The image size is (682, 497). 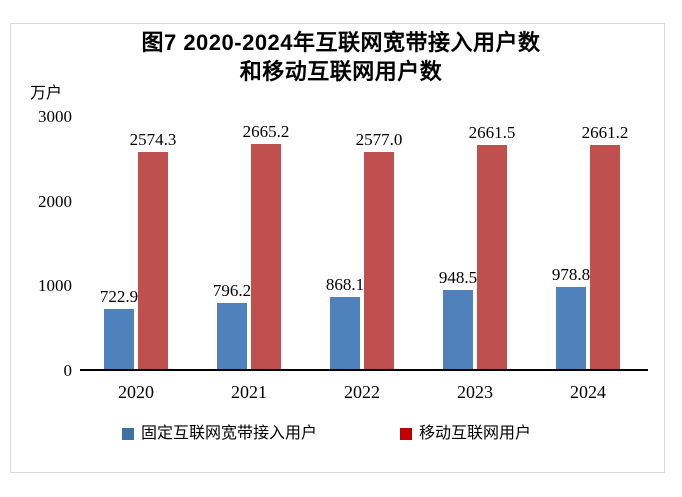 What do you see at coordinates (379, 261) in the screenshot?
I see `bar-mobile-2022` at bounding box center [379, 261].